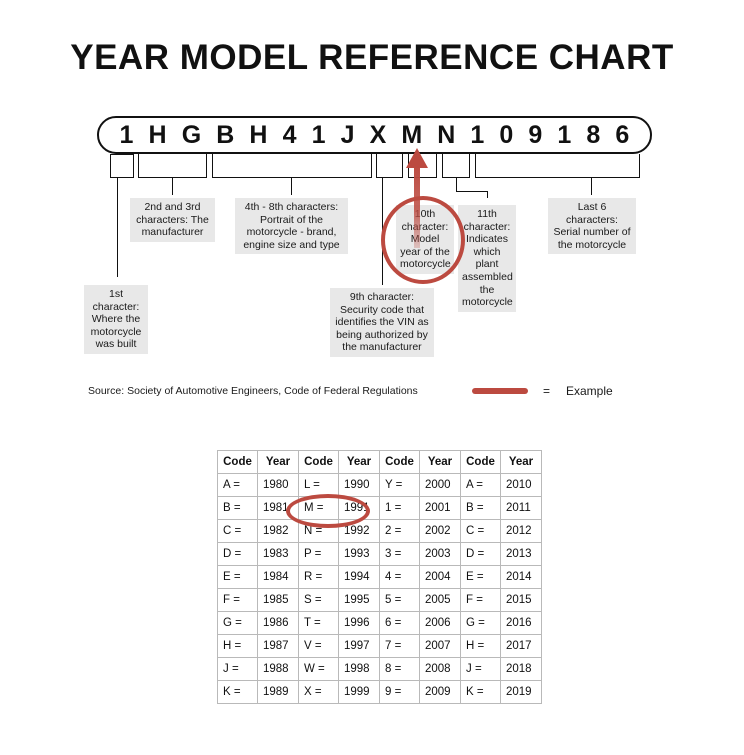  Describe the element at coordinates (399, 577) in the screenshot. I see `cell-code-4-4: 4 =` at that location.